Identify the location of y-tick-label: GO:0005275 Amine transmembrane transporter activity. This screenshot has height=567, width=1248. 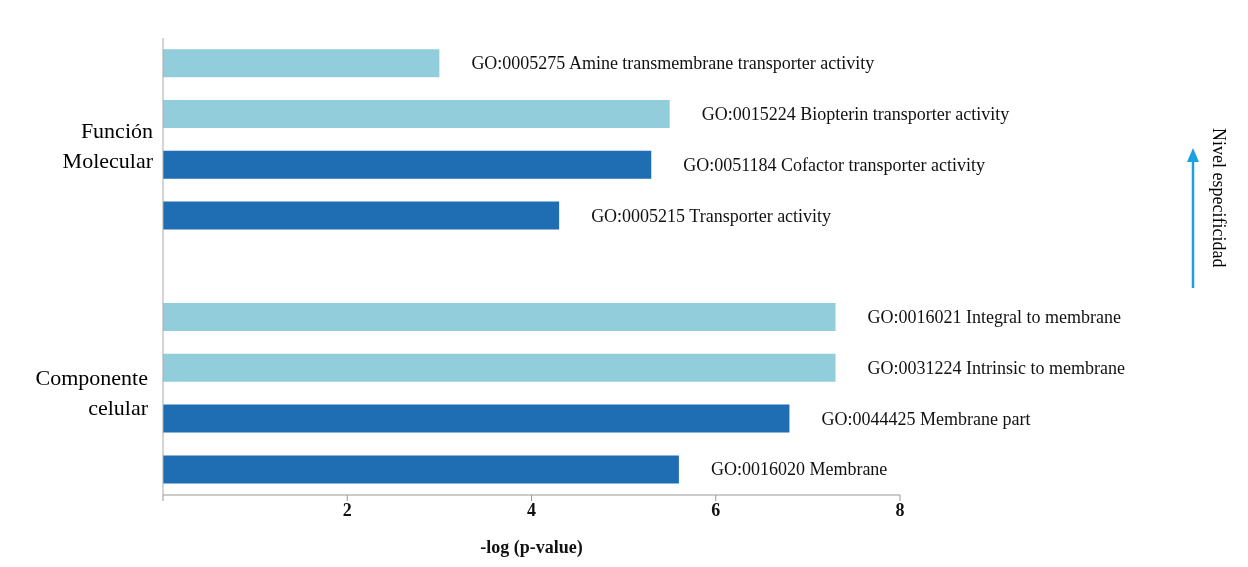
(673, 63).